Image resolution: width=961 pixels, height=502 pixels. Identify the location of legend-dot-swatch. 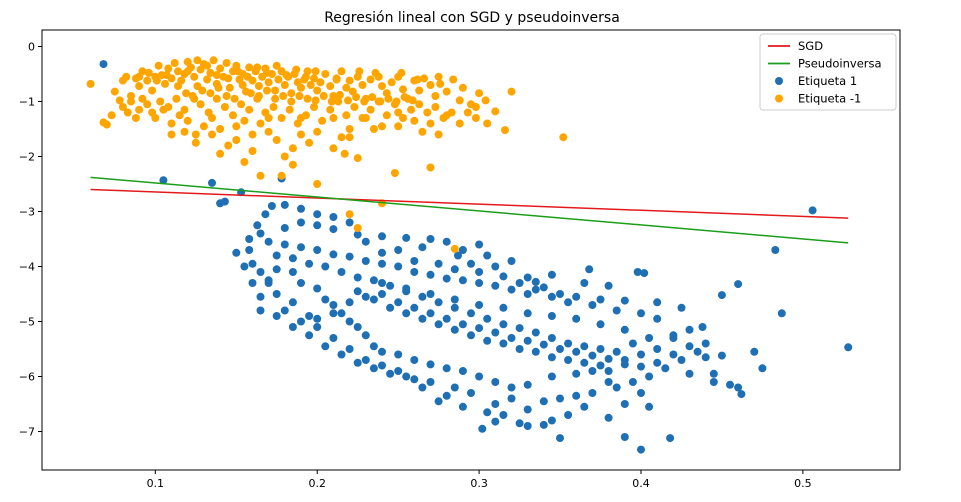
(779, 99).